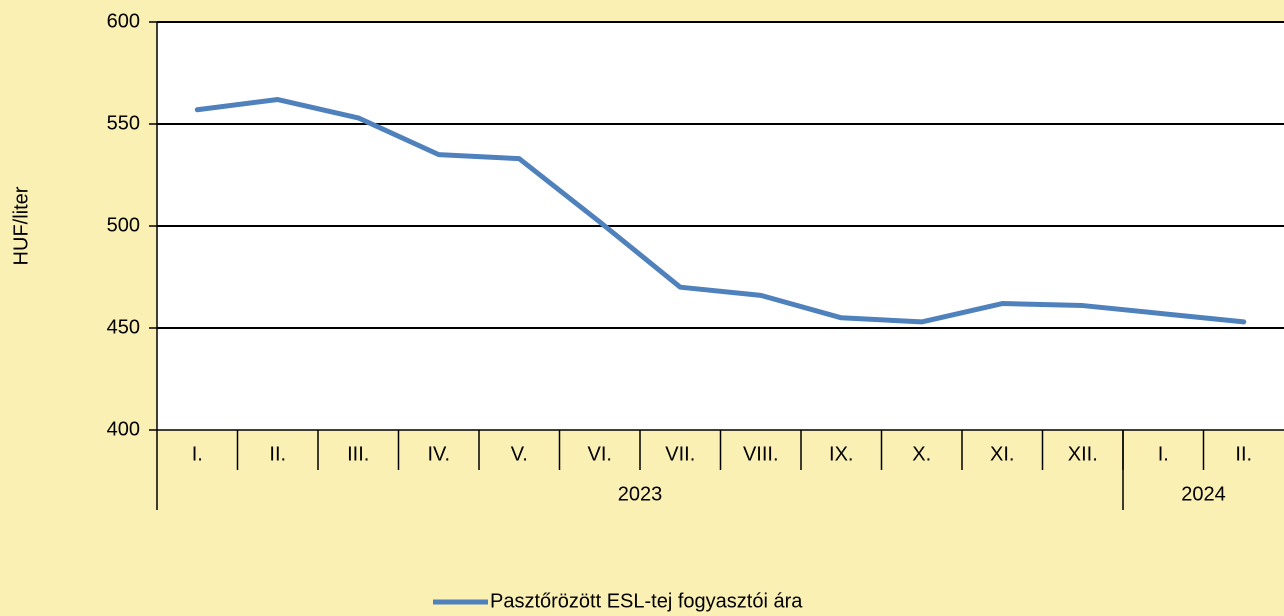 The height and width of the screenshot is (616, 1284). Describe the element at coordinates (358, 454) in the screenshot. I see `x-tick-label: III.` at that location.